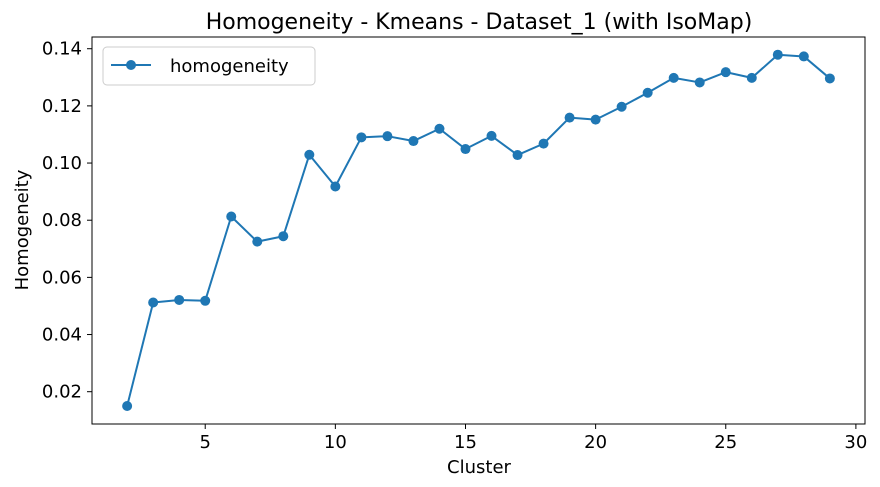 This screenshot has height=487, width=880. I want to click on y-tick-label: 0.10, so click(62, 163).